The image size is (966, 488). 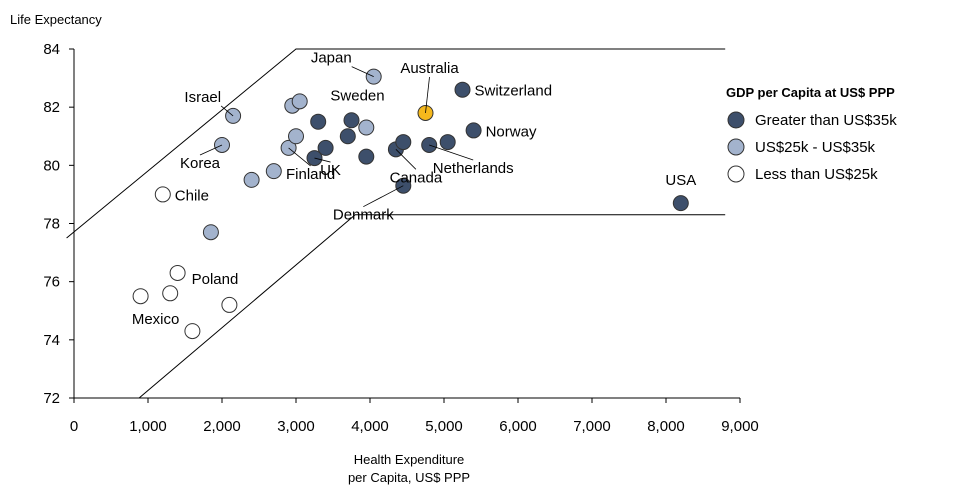 What do you see at coordinates (202, 97) in the screenshot?
I see `label-israel: Israel` at bounding box center [202, 97].